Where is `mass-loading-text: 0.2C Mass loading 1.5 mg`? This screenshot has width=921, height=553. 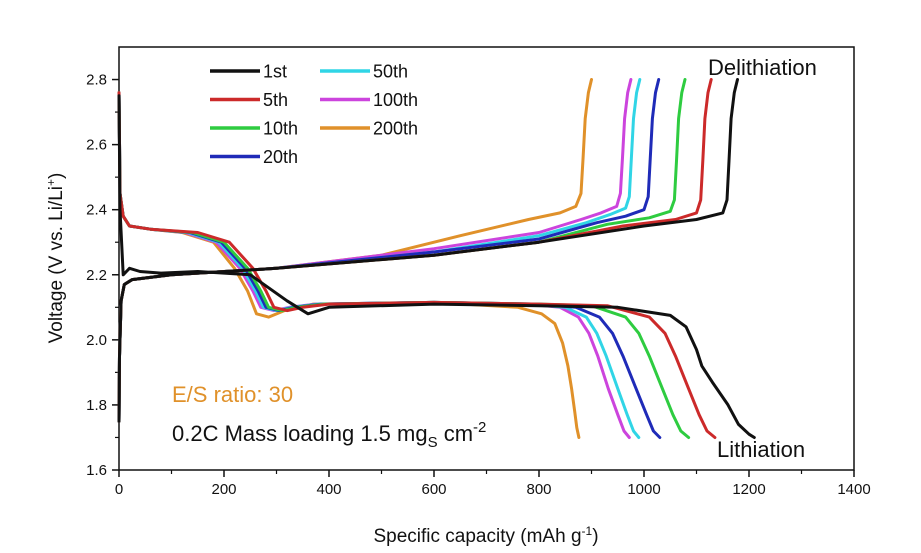
mass-loading-text: 0.2C Mass loading 1.5 mg is located at coordinates (300, 433).